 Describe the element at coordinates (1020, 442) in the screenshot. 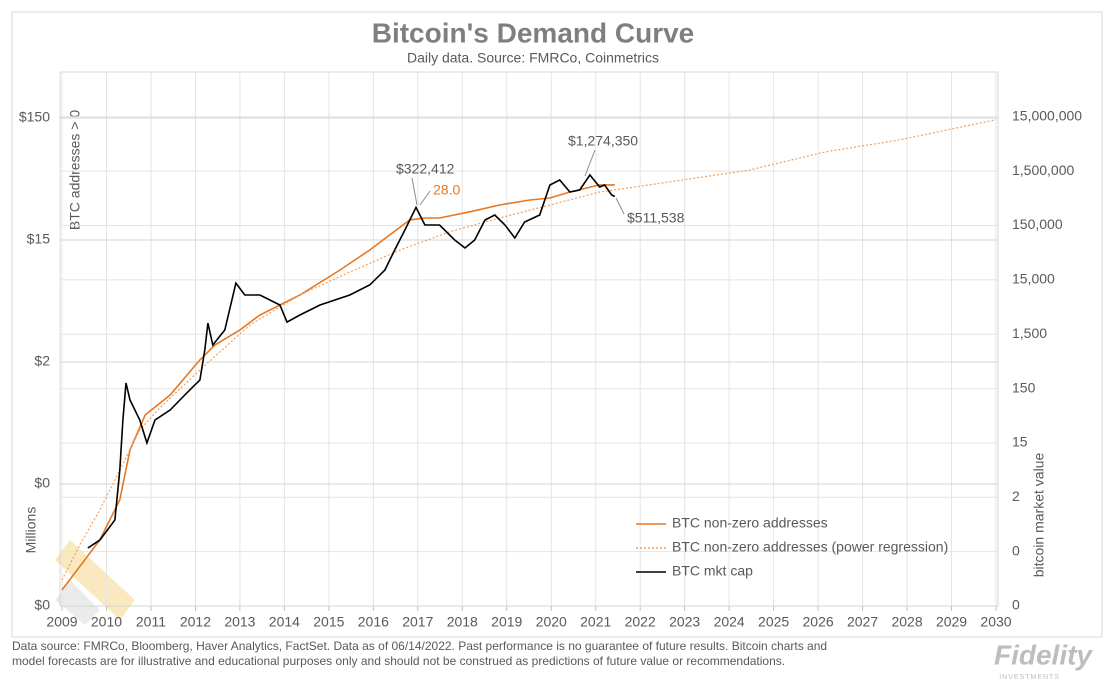

I see `y2-tick-label: 15` at that location.